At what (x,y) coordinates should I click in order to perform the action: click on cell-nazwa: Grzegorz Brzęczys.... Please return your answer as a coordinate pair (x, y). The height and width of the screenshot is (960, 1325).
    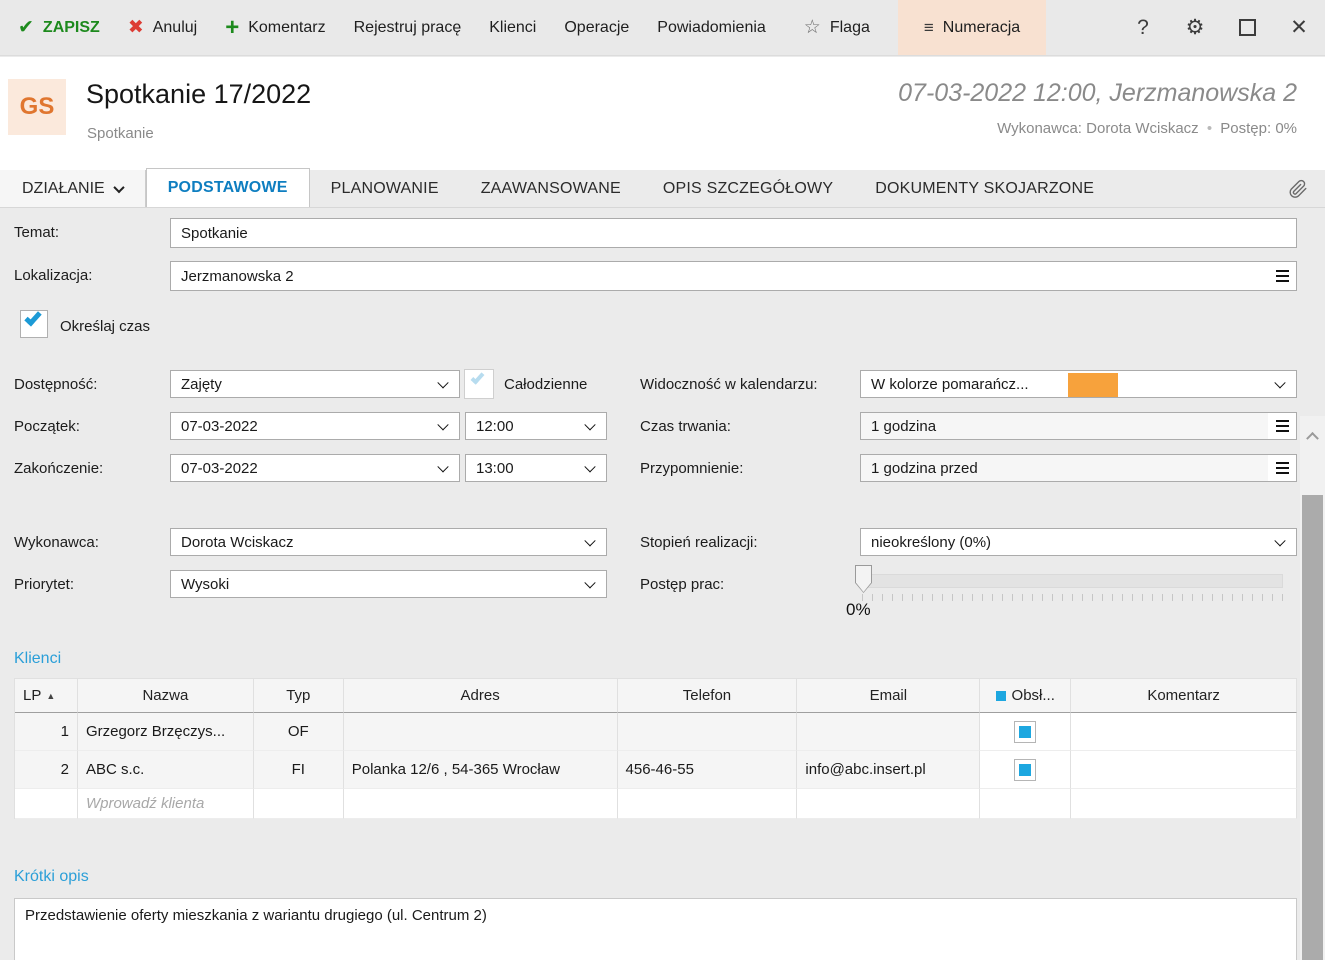
    Looking at the image, I should click on (165, 732).